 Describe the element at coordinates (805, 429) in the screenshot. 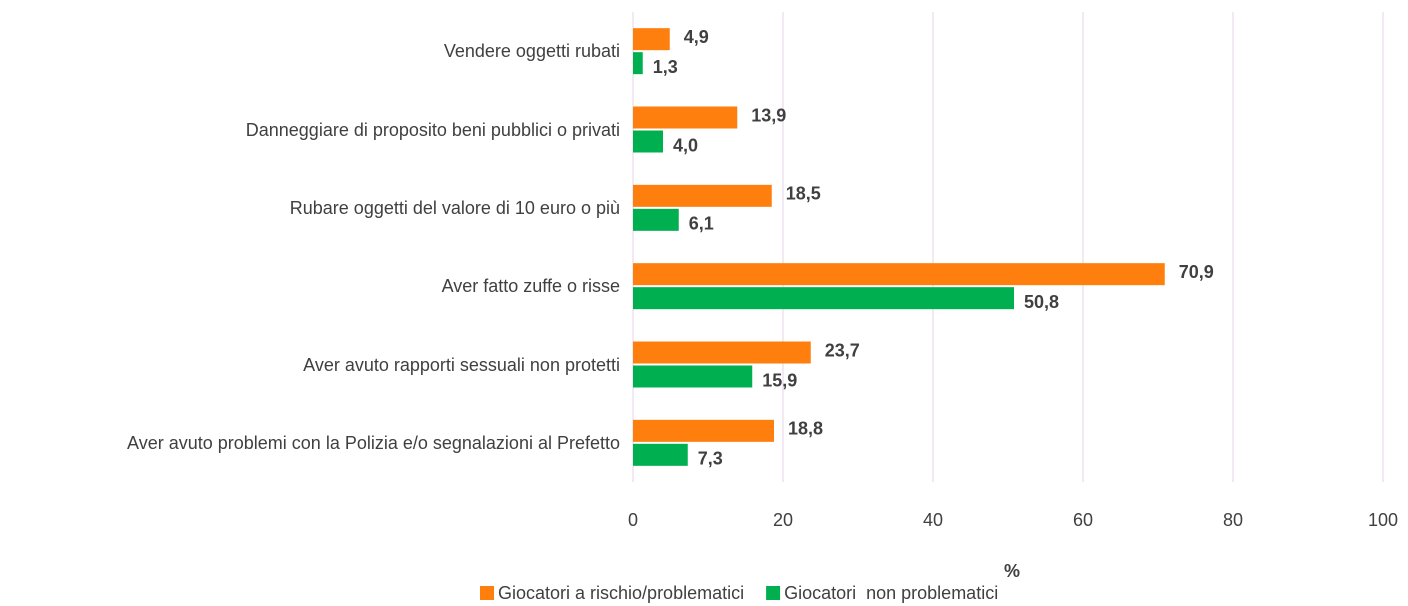

I see `data-label: 18,8` at that location.